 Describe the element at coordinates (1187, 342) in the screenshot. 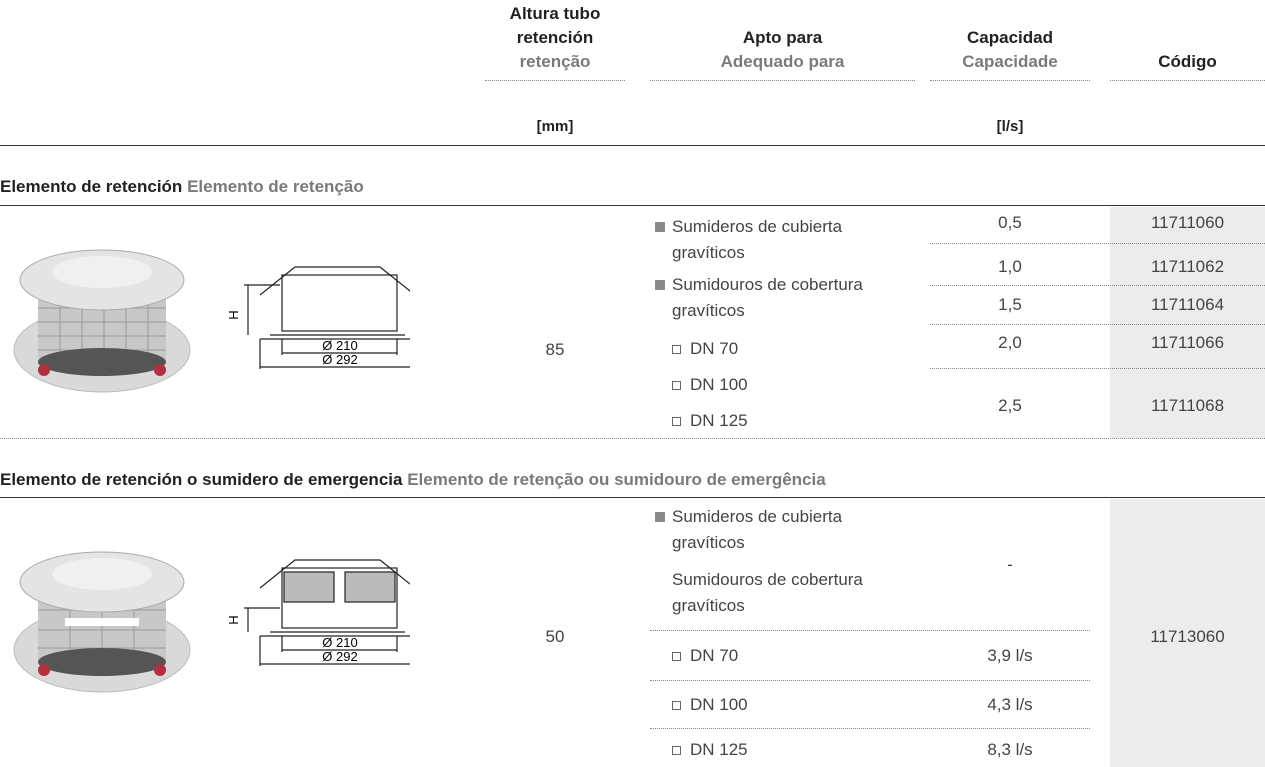

I see `code: 11711066` at that location.